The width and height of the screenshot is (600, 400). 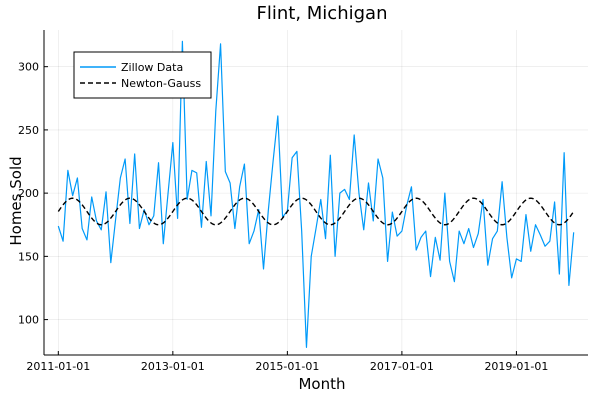 I want to click on x-tick-label: 2011-01-01, so click(x=58, y=366).